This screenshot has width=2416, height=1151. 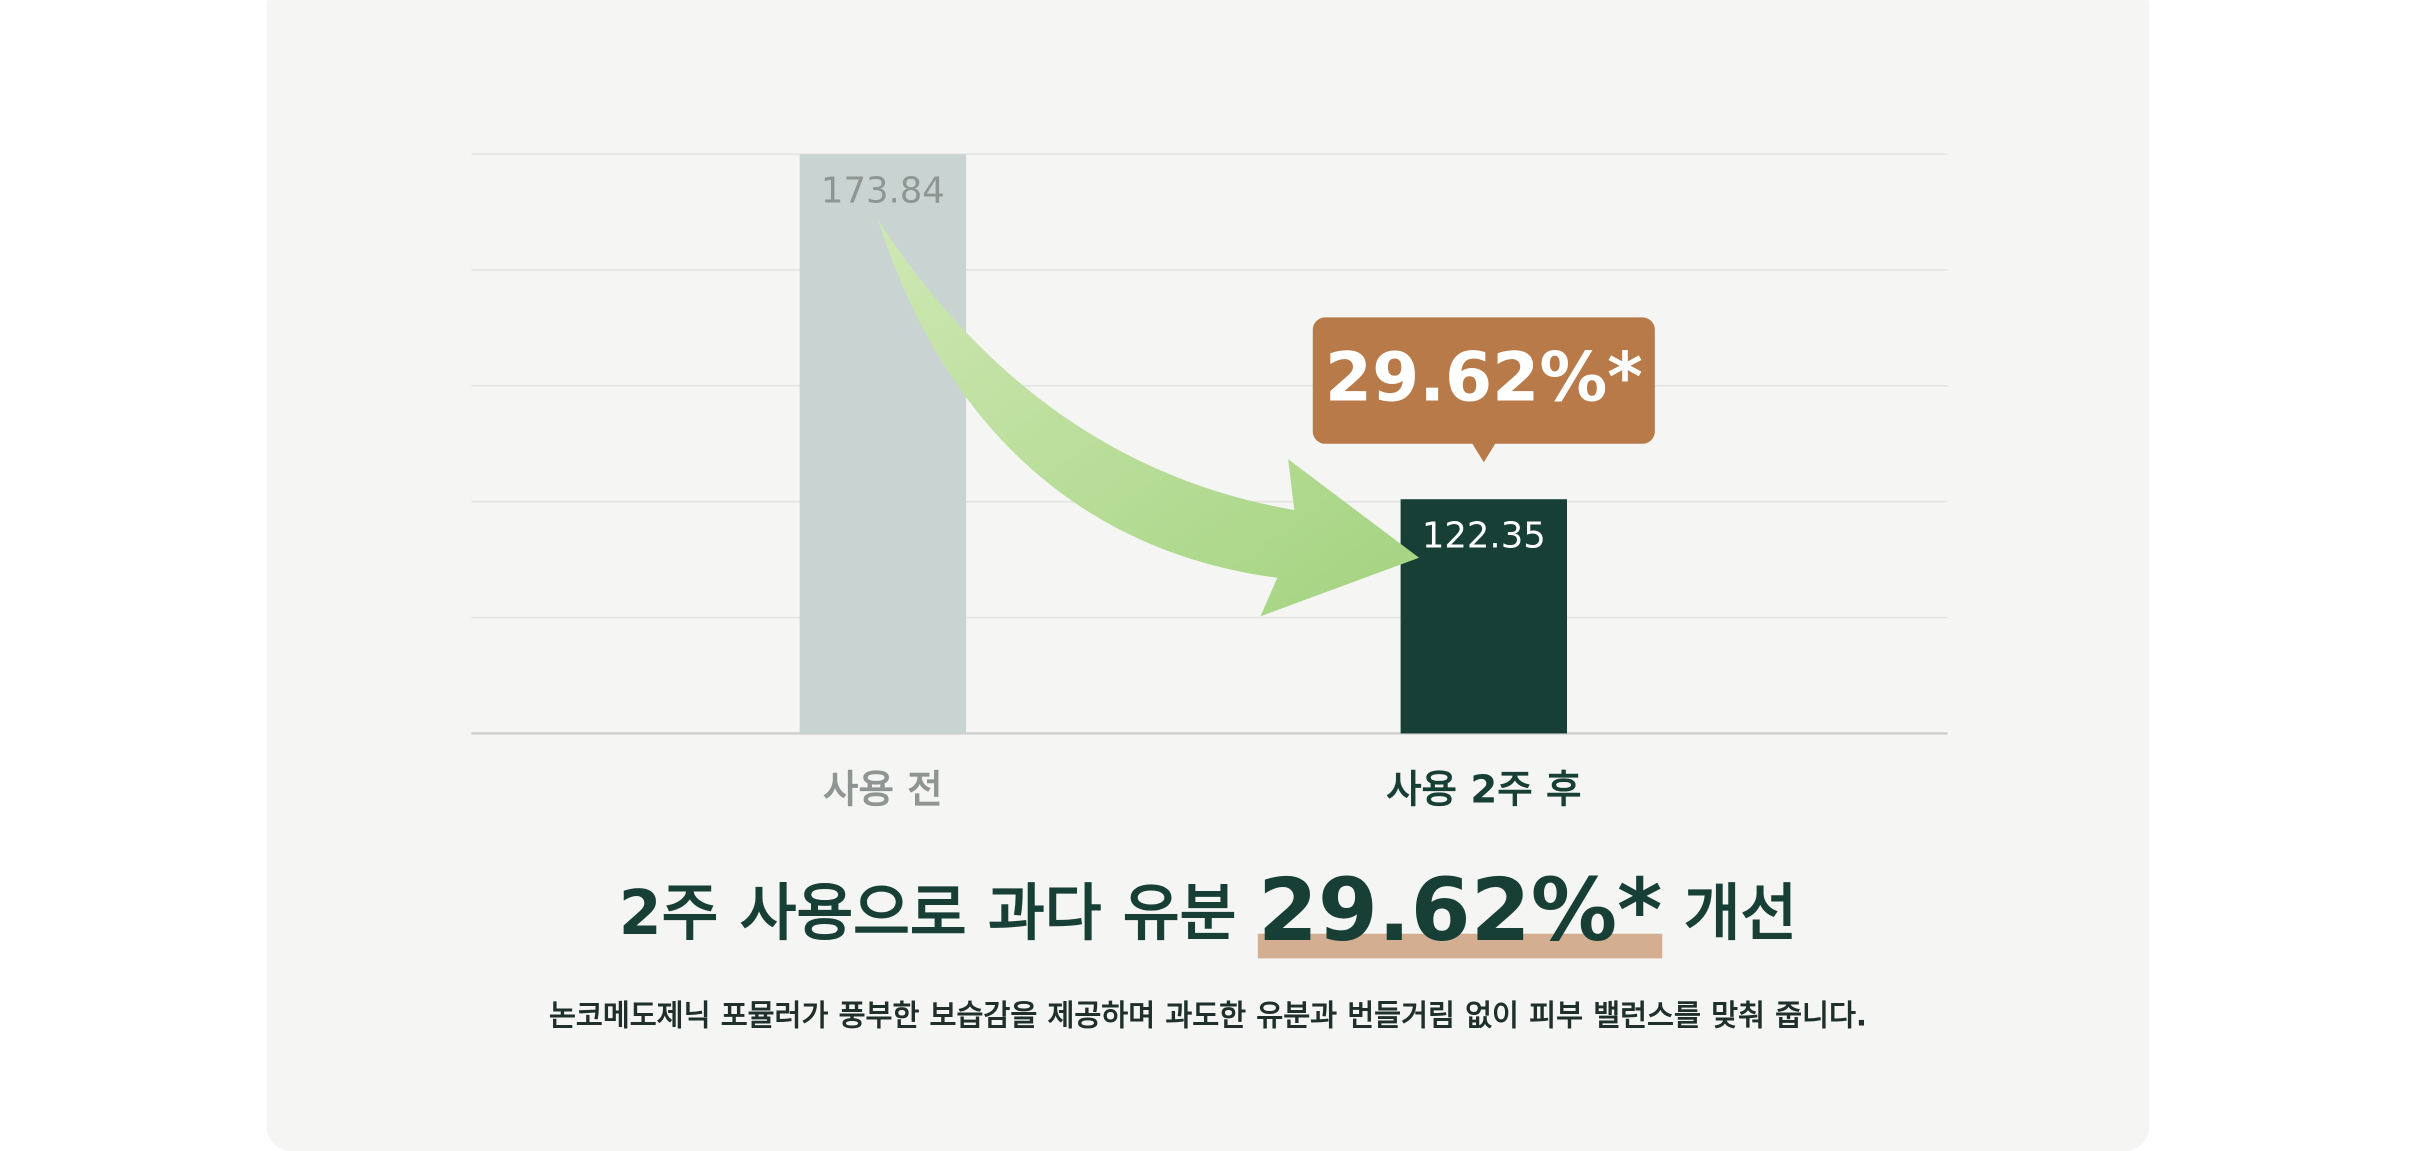 I want to click on title-highlight: 29.62%*, so click(x=1460, y=911).